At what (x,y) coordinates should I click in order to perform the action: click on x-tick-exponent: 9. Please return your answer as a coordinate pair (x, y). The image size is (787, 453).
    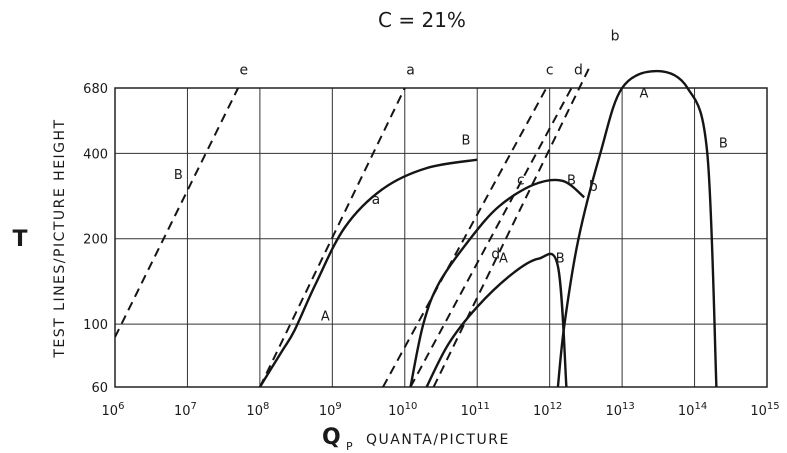
    Looking at the image, I should click on (338, 406).